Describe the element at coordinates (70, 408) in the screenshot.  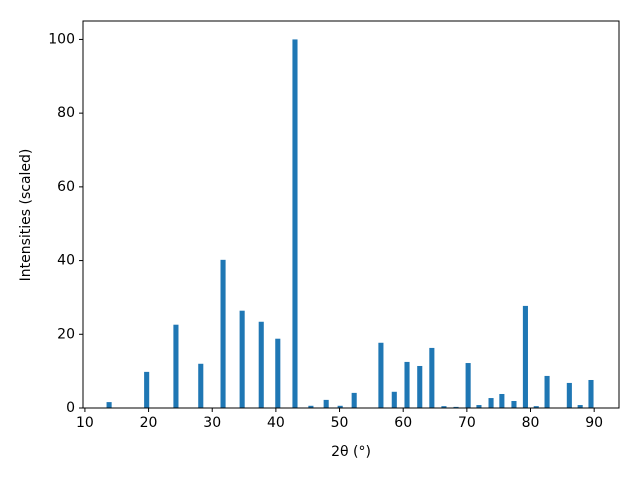
I see `y-tick-label: 0` at that location.